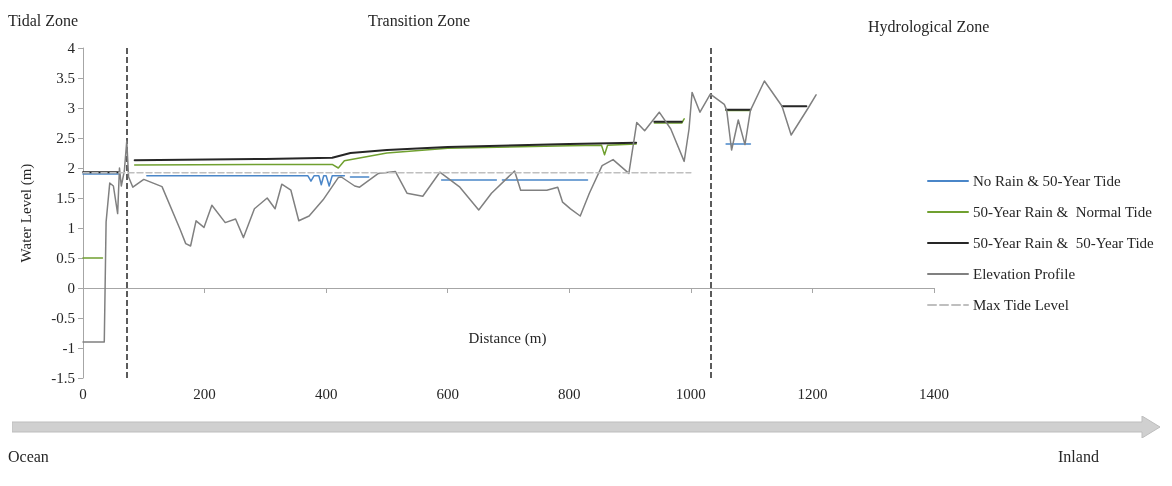  I want to click on x-tick-label: 1400, so click(934, 393).